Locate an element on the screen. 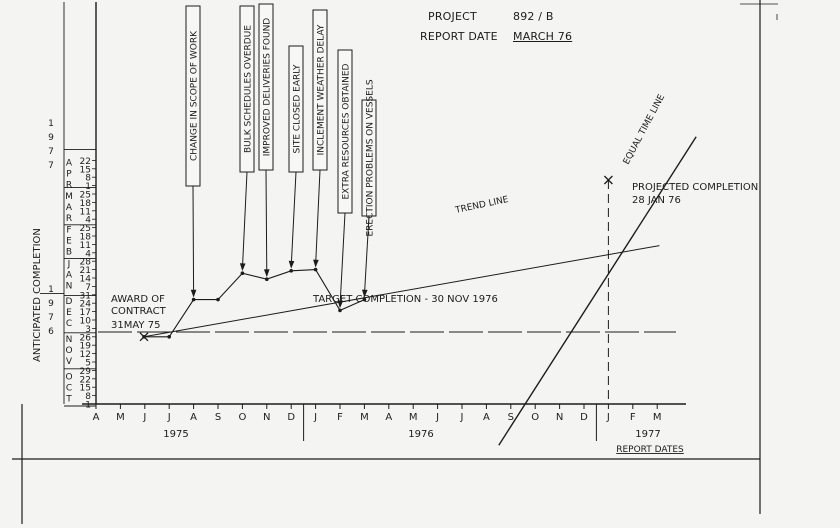 The image size is (840, 528). annotation-label: IMPROVED DELIVERIES FOUND is located at coordinates (267, 87).